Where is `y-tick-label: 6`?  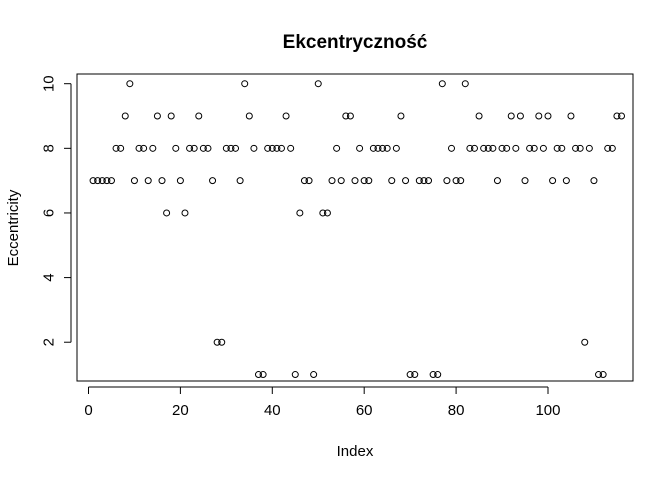 y-tick-label: 6 is located at coordinates (49, 213).